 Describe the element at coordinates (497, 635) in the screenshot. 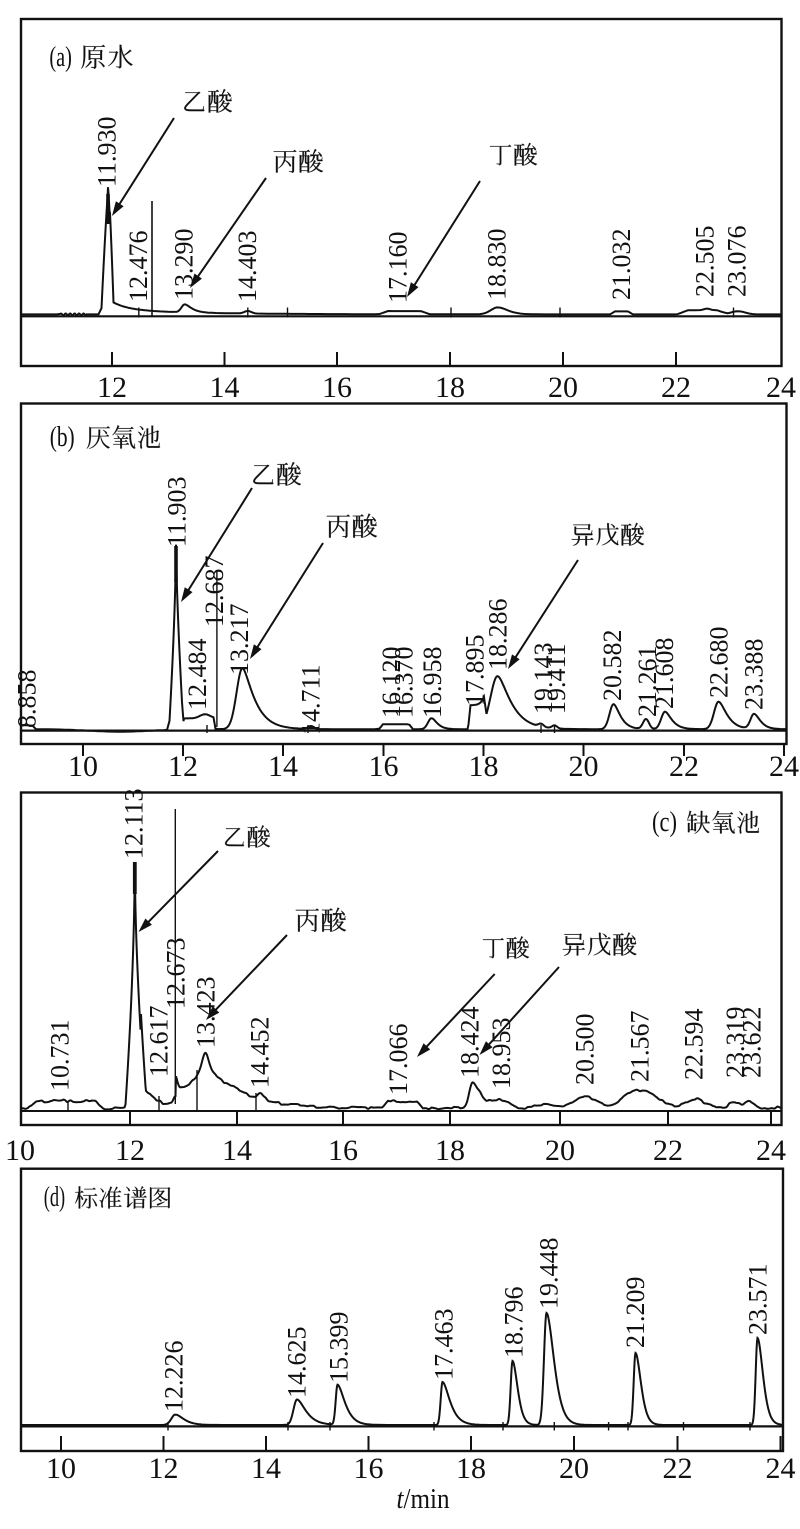

I see `svg-text: 18.286` at that location.